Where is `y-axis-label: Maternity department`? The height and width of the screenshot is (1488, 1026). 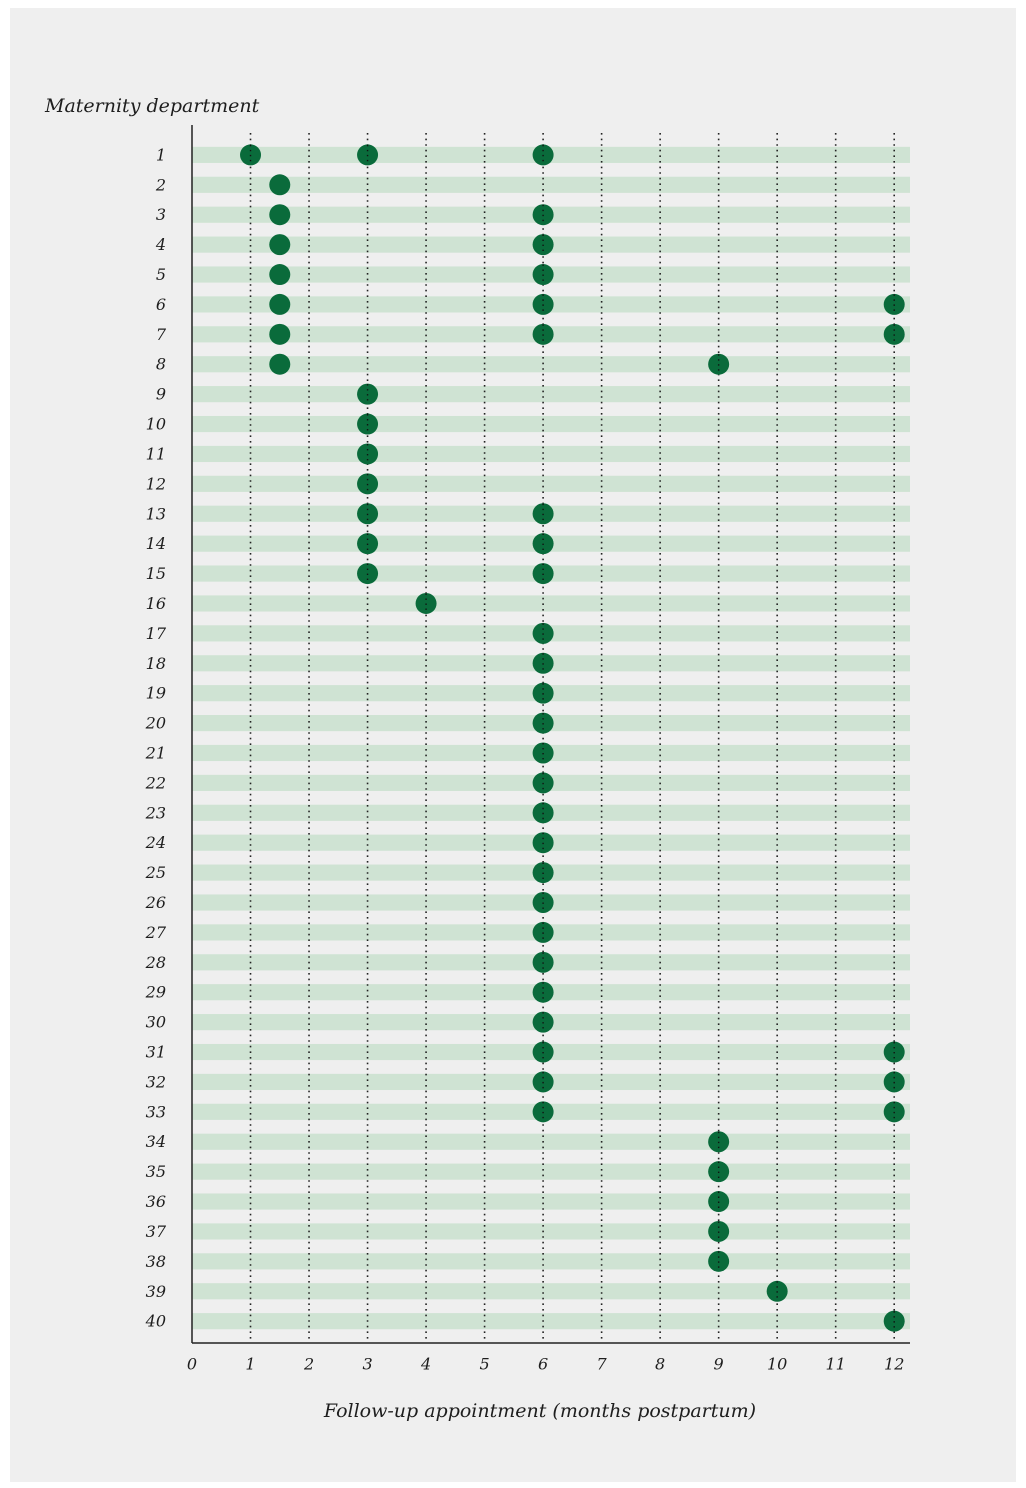
y-axis-label: Maternity department is located at coordinates (152, 106).